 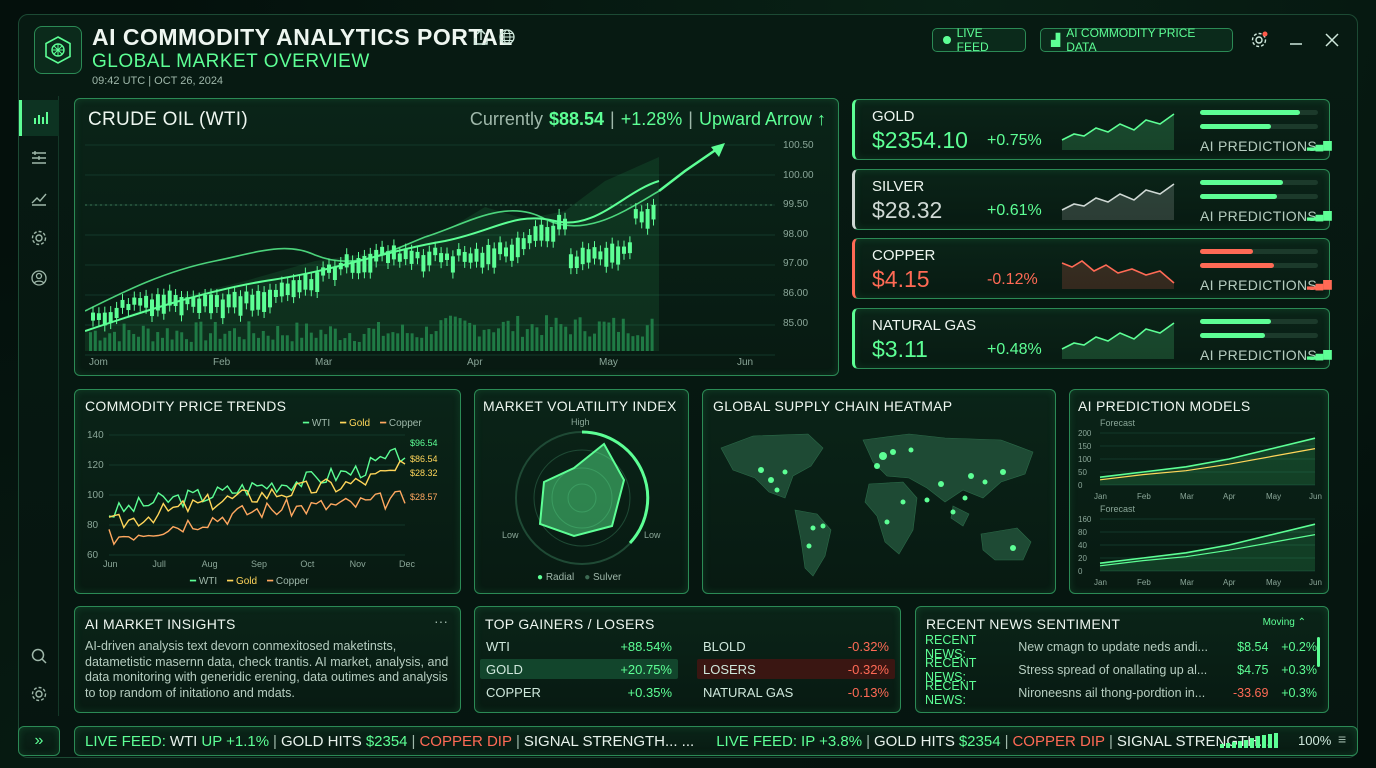 What do you see at coordinates (1118, 127) in the screenshot?
I see `sparkline-line` at bounding box center [1118, 127].